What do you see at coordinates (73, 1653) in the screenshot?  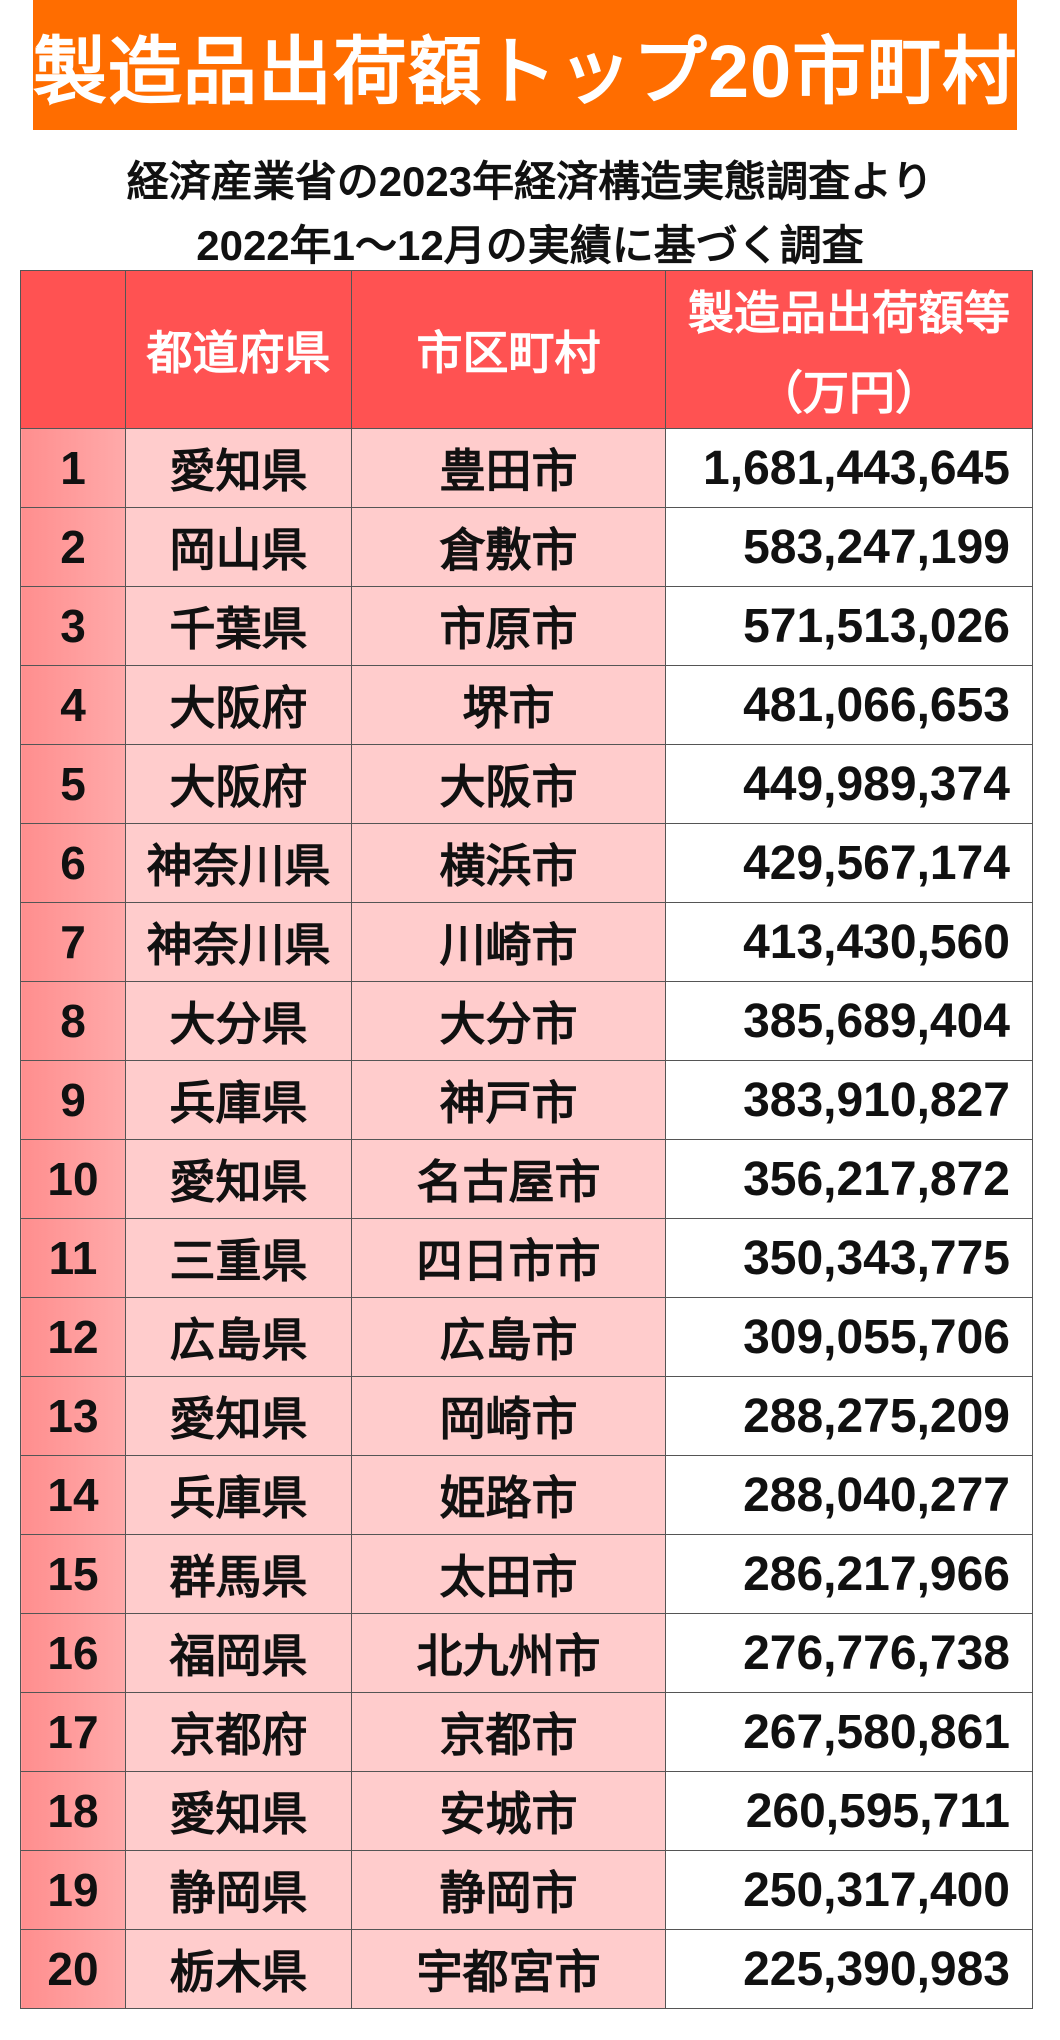 I see `rank-cell: 16` at bounding box center [73, 1653].